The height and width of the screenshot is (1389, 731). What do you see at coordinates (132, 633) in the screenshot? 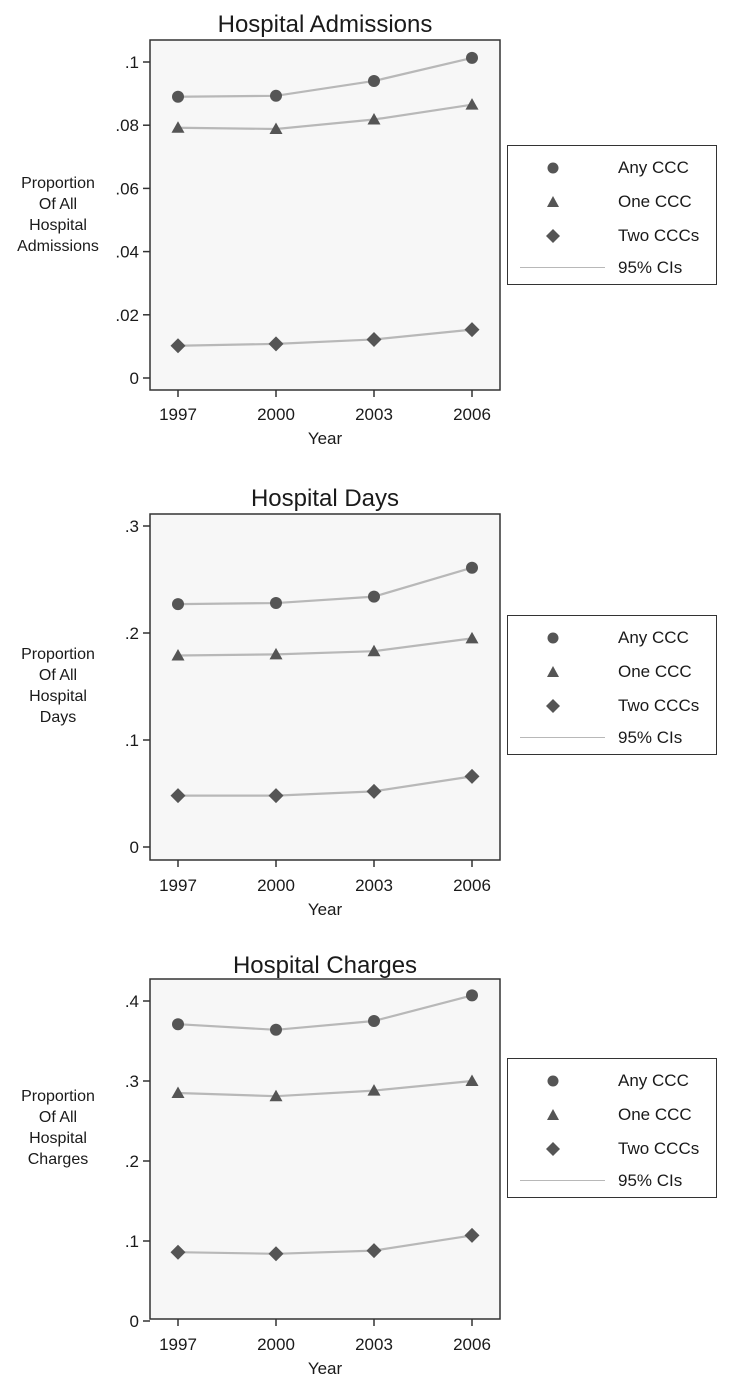
I see `y-tick-label: .2` at bounding box center [132, 633].